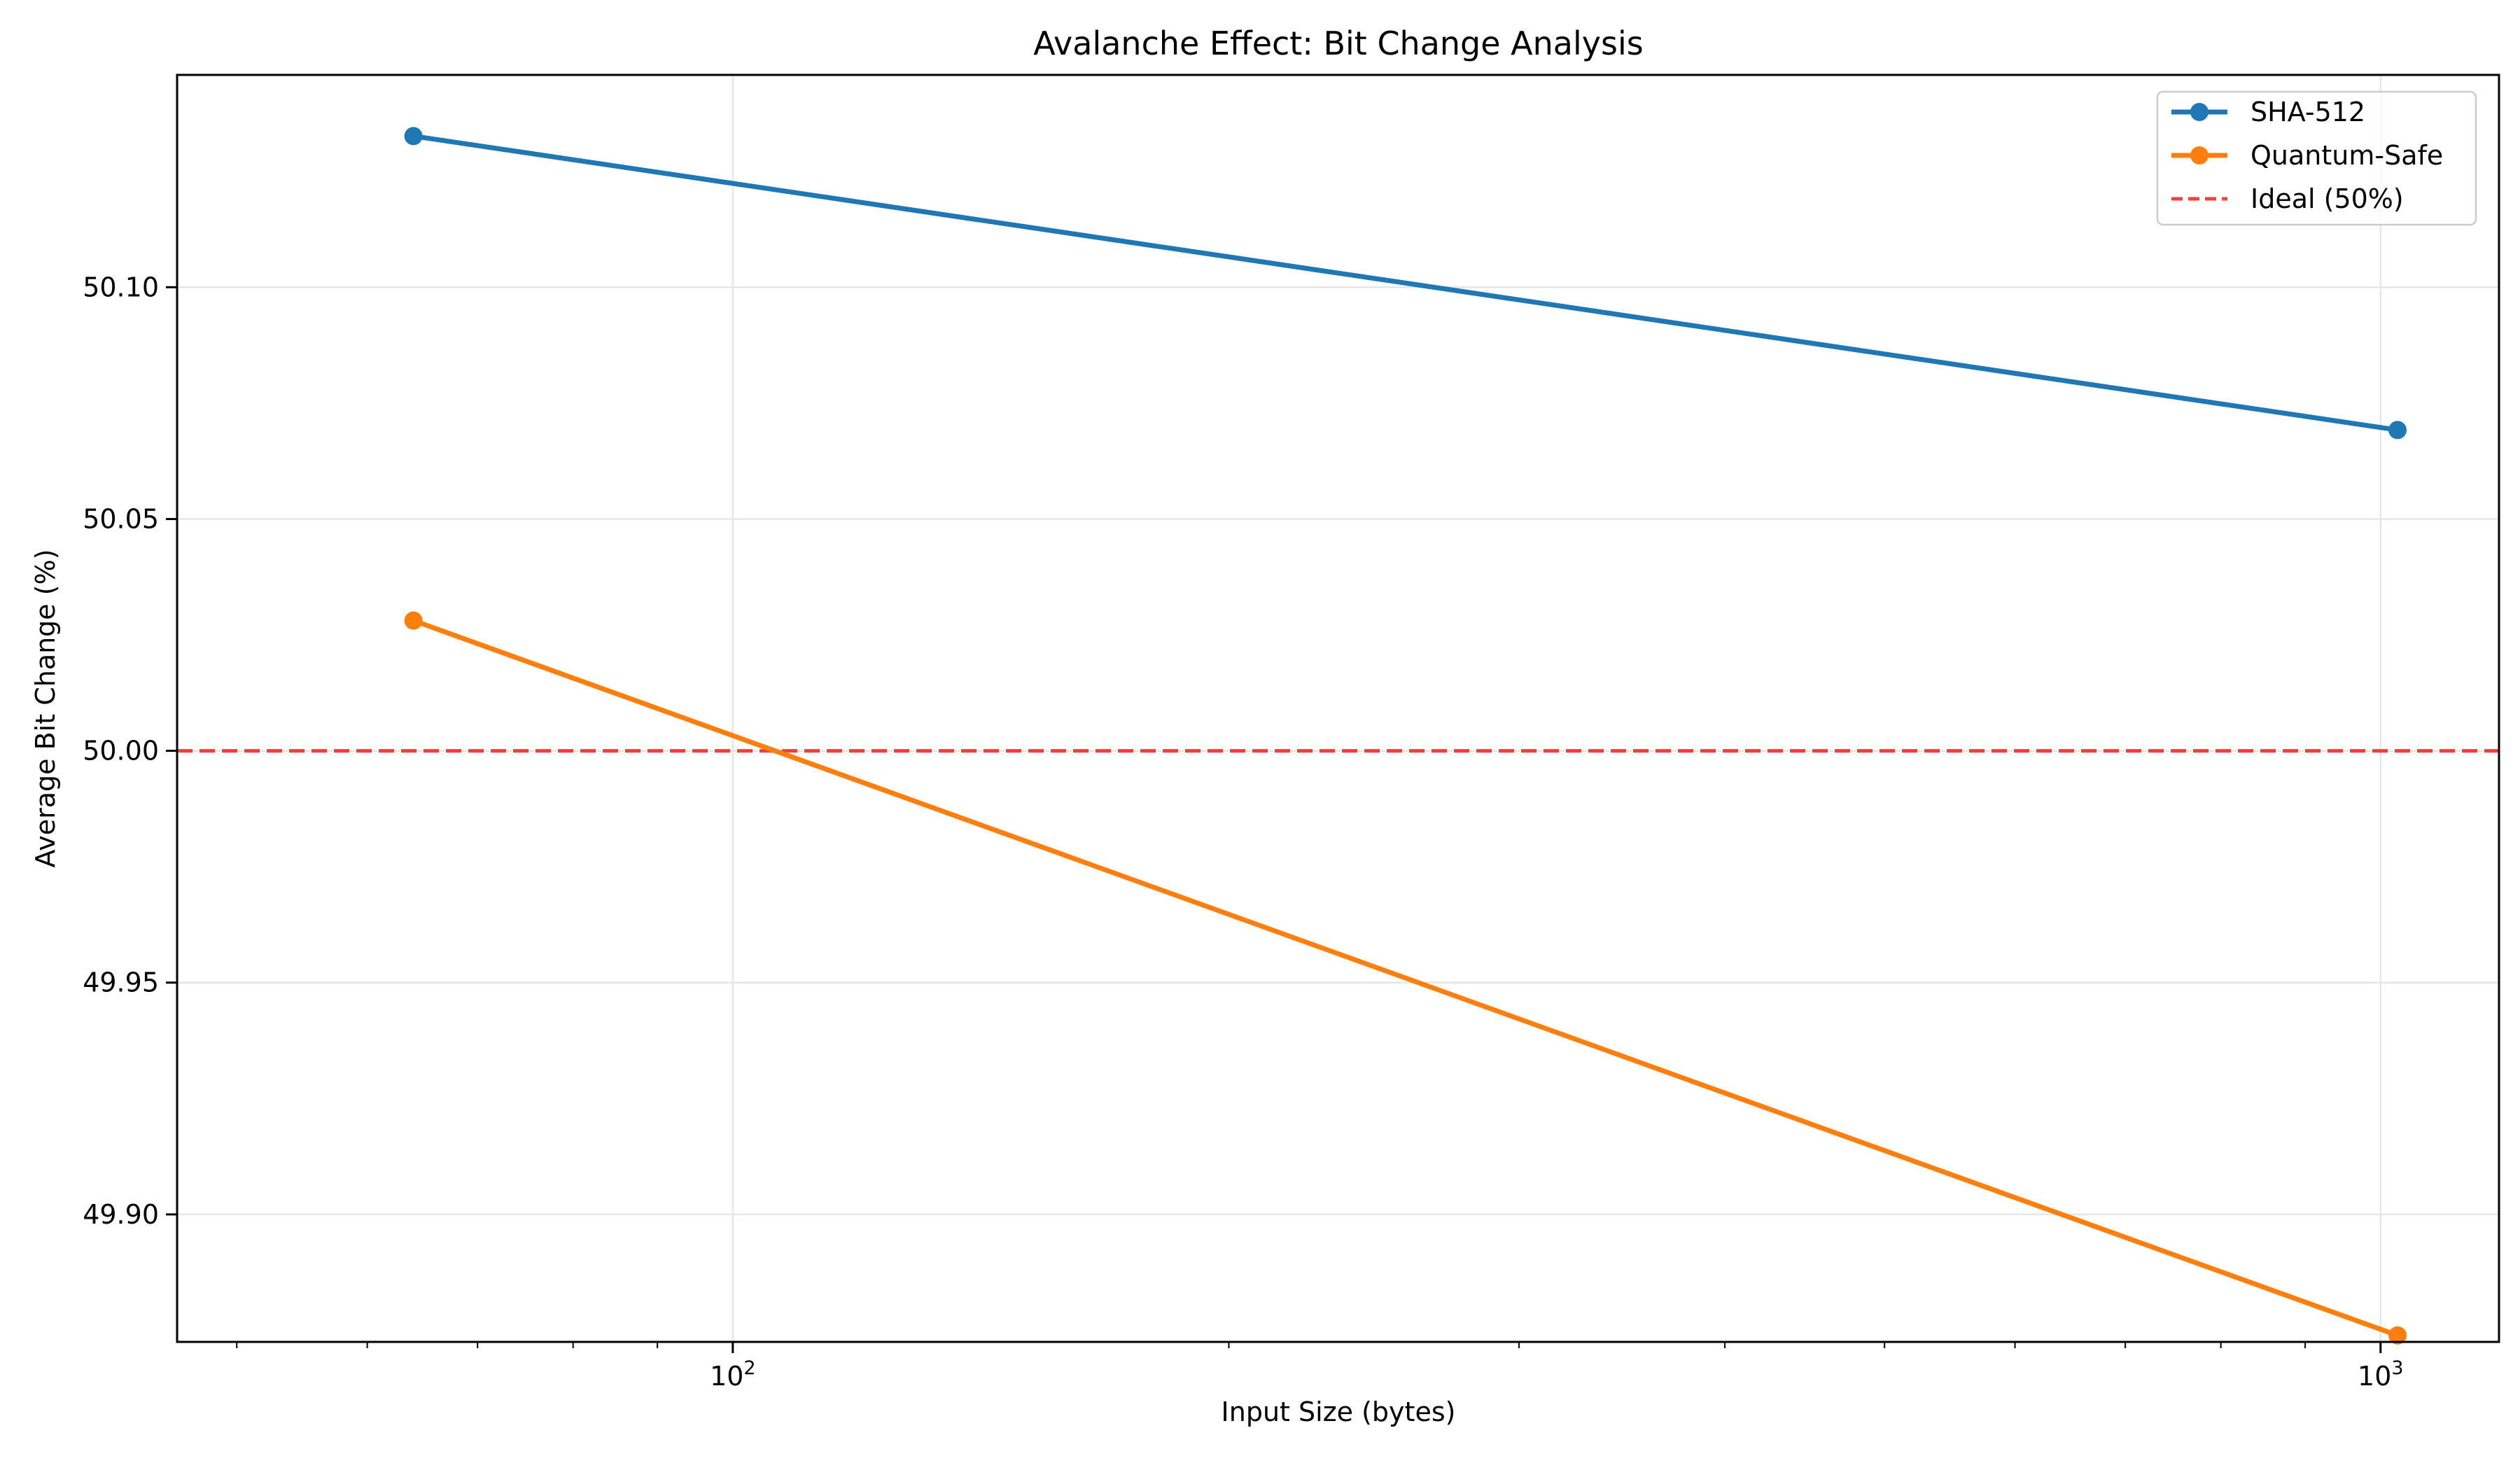  I want to click on legend-entry: SHA-512, so click(2268, 112).